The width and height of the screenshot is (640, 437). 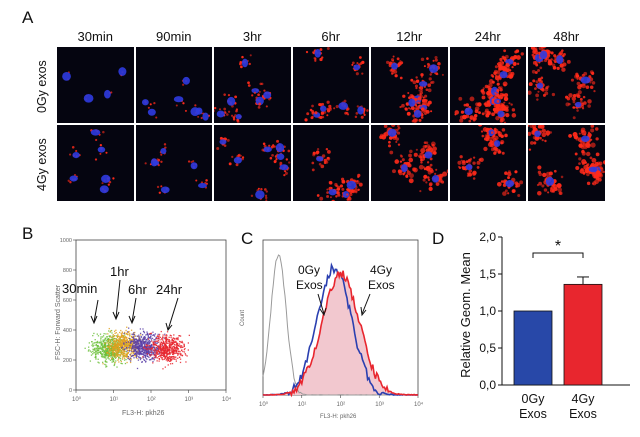 I want to click on y-tick-label: 0,0, so click(x=487, y=385).